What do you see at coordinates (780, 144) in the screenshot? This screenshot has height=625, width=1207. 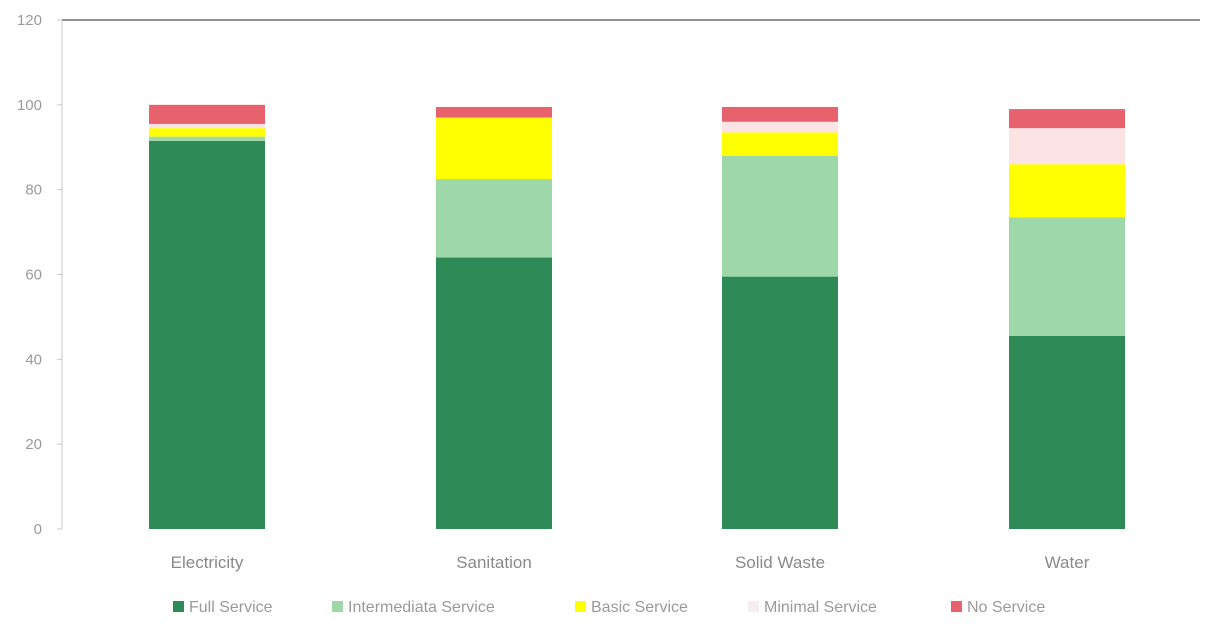 I see `bar-solid-waste-basic-service` at bounding box center [780, 144].